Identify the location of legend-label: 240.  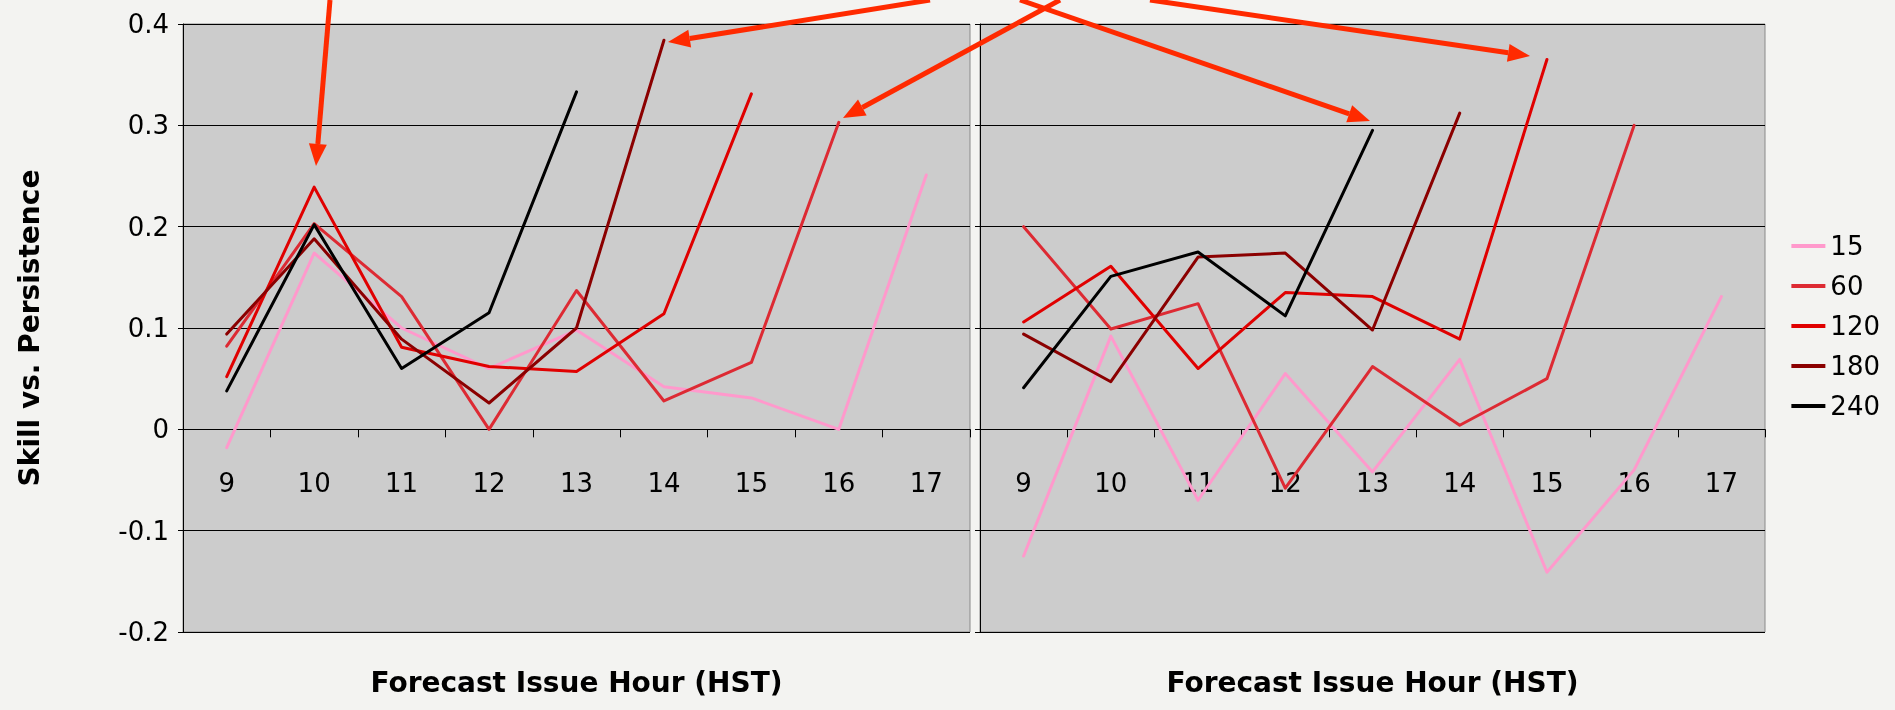
(1855, 406).